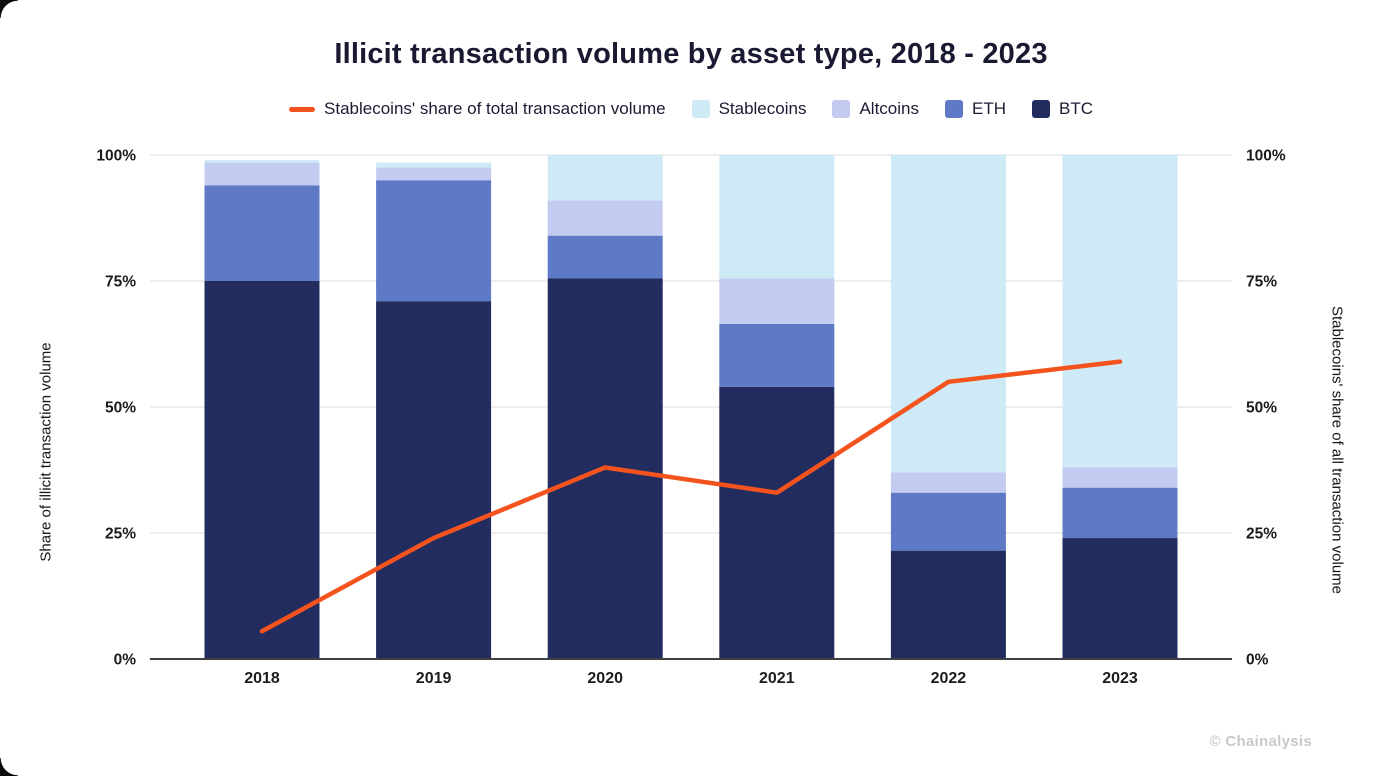 The width and height of the screenshot is (1382, 776). What do you see at coordinates (1120, 678) in the screenshot?
I see `x-axis-label-2023: 2023` at bounding box center [1120, 678].